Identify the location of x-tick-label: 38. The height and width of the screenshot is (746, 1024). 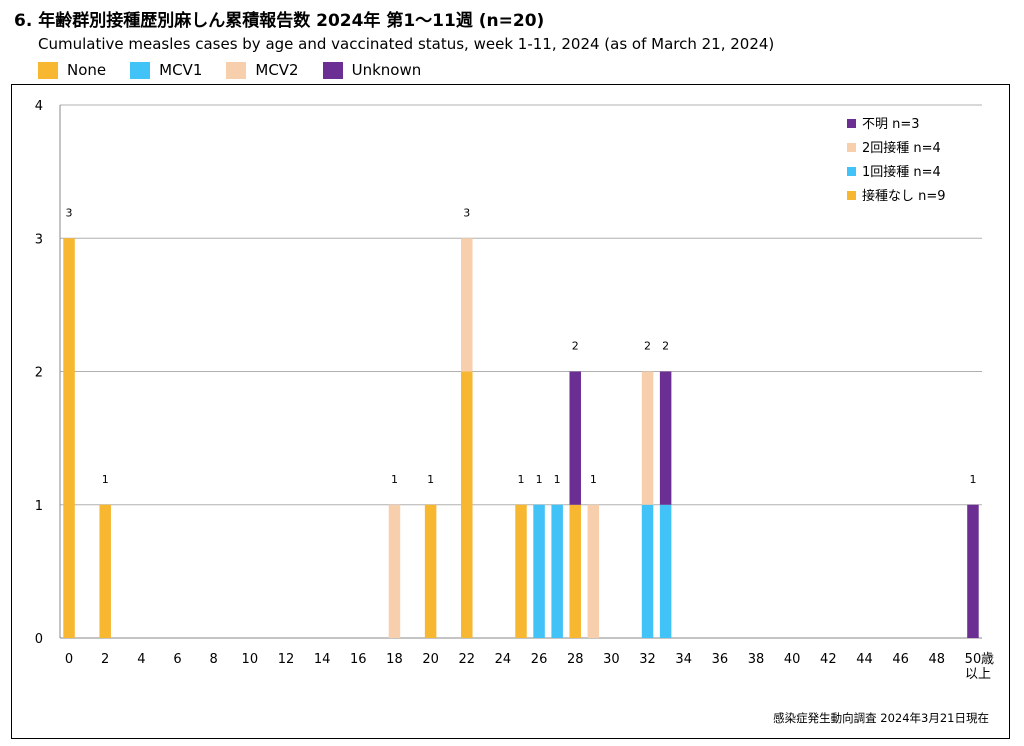
(756, 659).